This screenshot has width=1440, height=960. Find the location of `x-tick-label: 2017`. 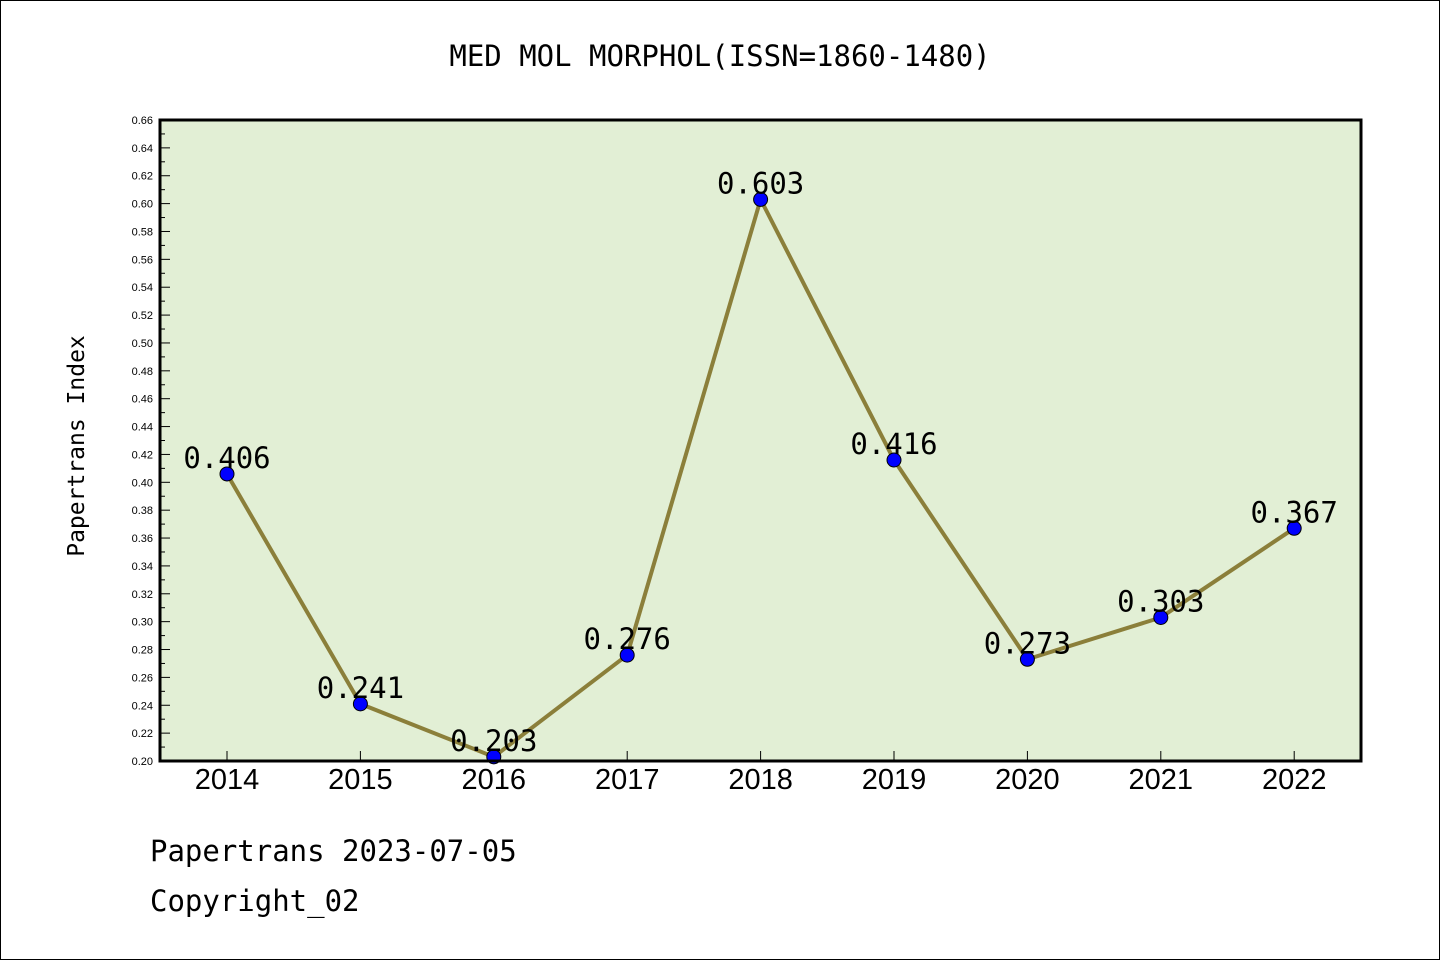

x-tick-label: 2017 is located at coordinates (627, 780).